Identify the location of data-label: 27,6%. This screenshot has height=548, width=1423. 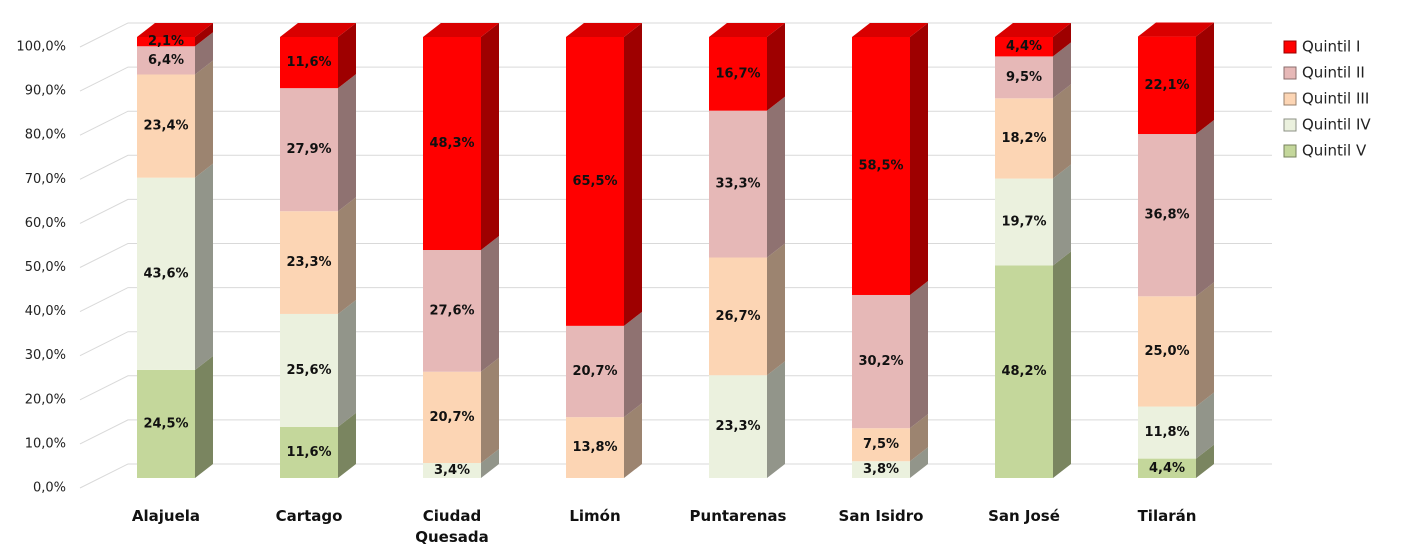
(451, 310).